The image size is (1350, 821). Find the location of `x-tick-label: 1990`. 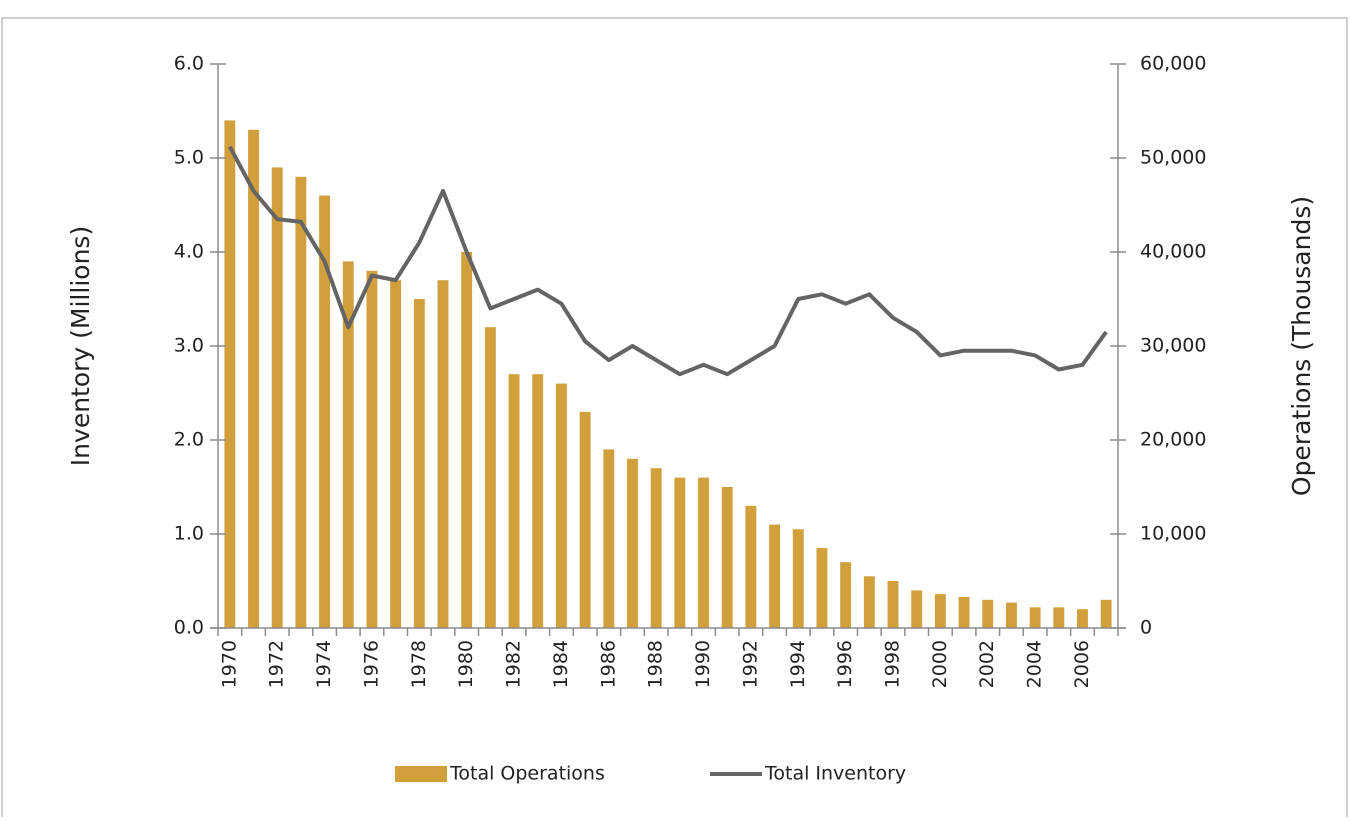

x-tick-label: 1990 is located at coordinates (703, 664).